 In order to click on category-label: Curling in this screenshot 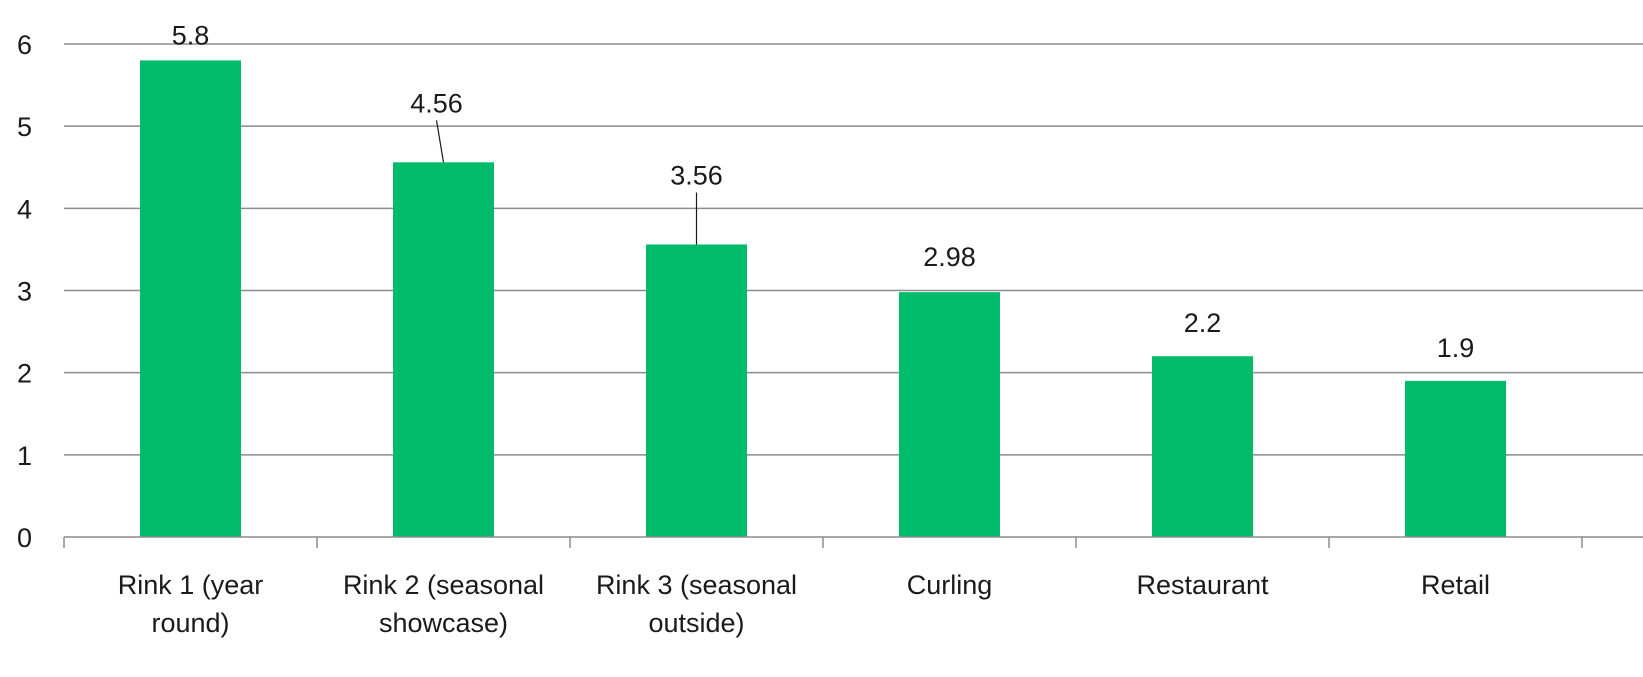, I will do `click(950, 585)`.